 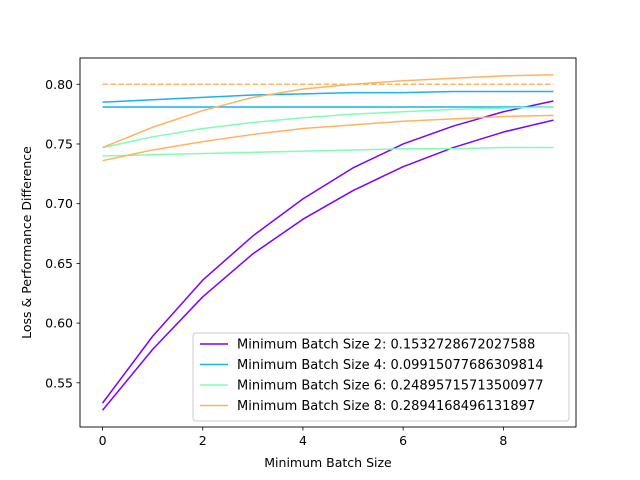 I want to click on x-axis-label: Minimum Batch Size, so click(x=328, y=462).